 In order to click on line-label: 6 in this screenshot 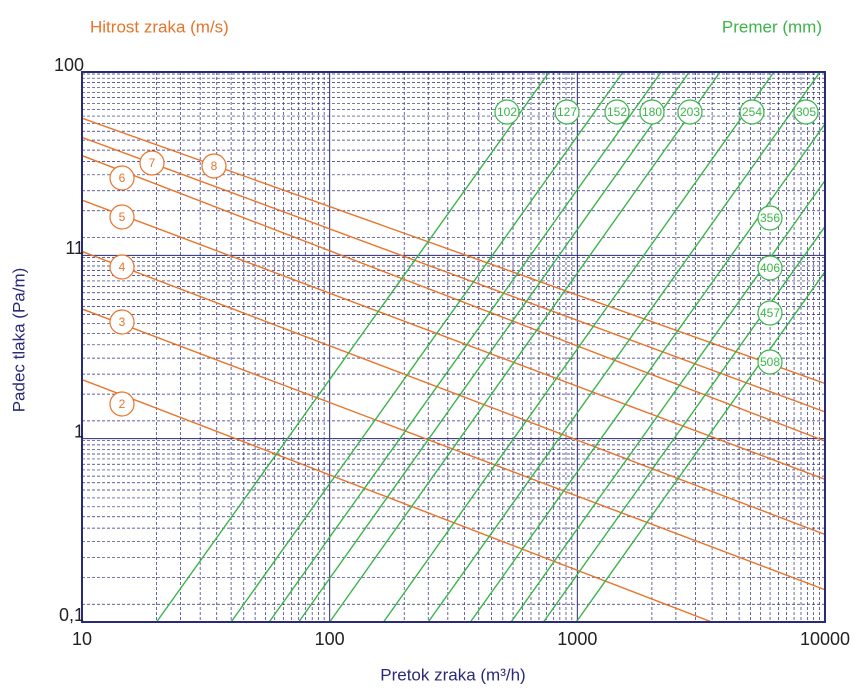, I will do `click(122, 178)`.